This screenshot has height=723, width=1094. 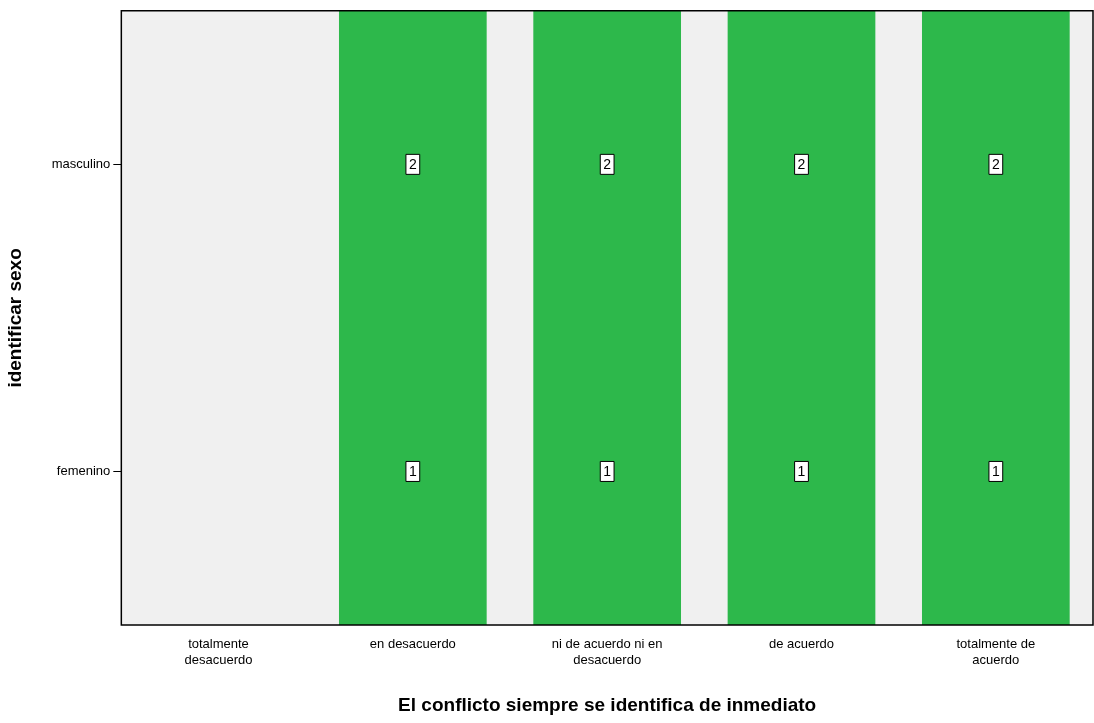 What do you see at coordinates (996, 651) in the screenshot?
I see `x-tick-label: totalmente de acuerdo` at bounding box center [996, 651].